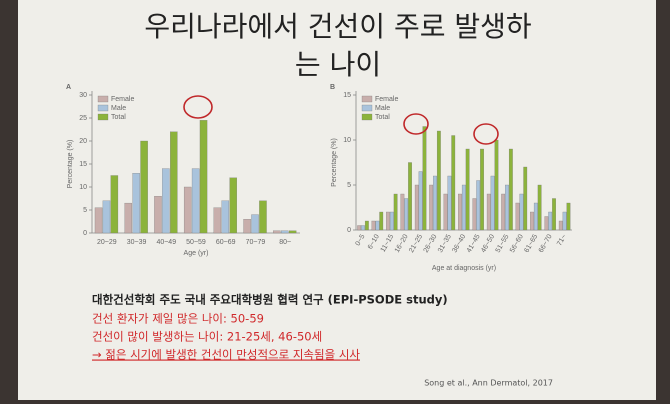 This screenshot has height=404, width=670. What do you see at coordinates (178, 319) in the screenshot?
I see `body-text: 건선 환자가 제일 많은 나이: 50-59` at bounding box center [178, 319].